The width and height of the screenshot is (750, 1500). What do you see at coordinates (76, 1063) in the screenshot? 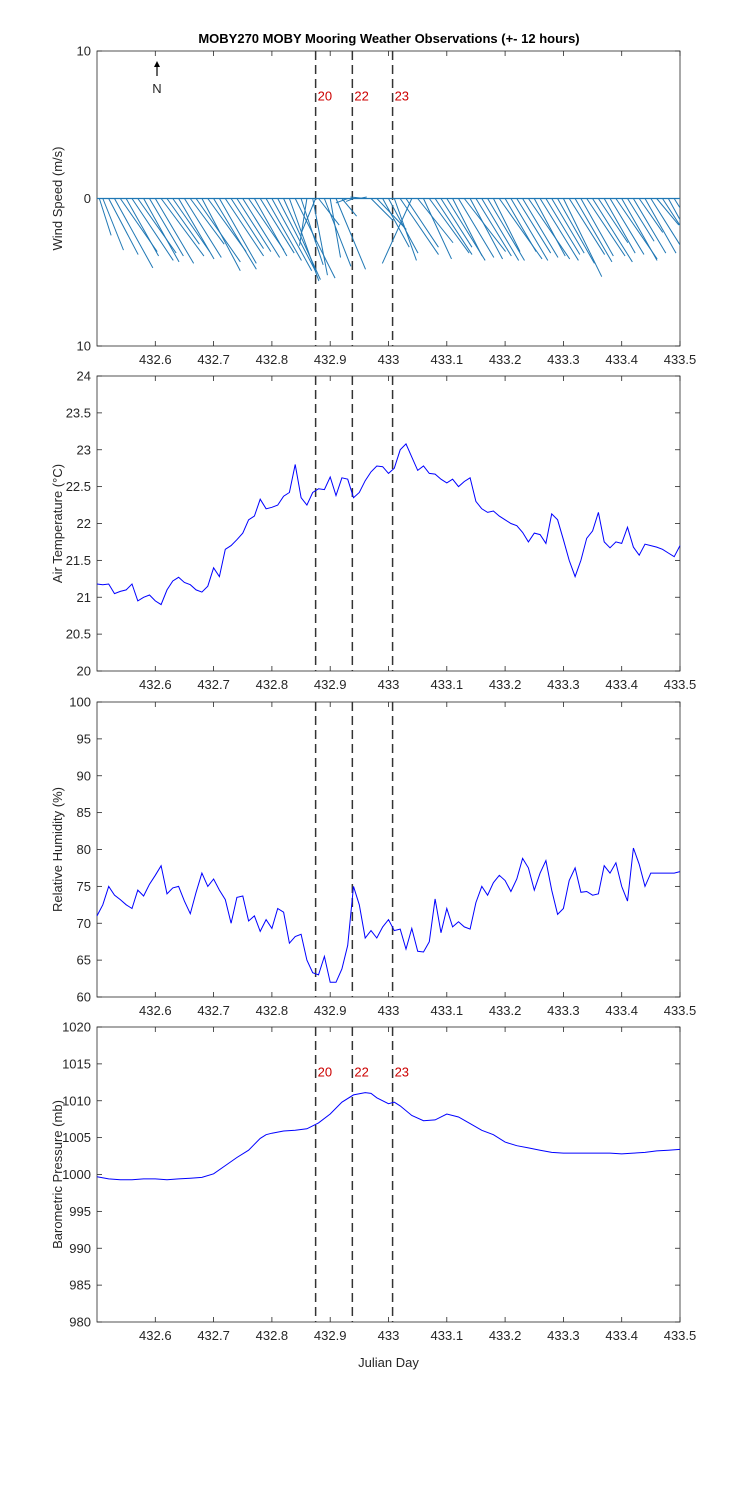
I see `y-tick-label: 1015` at bounding box center [76, 1063].